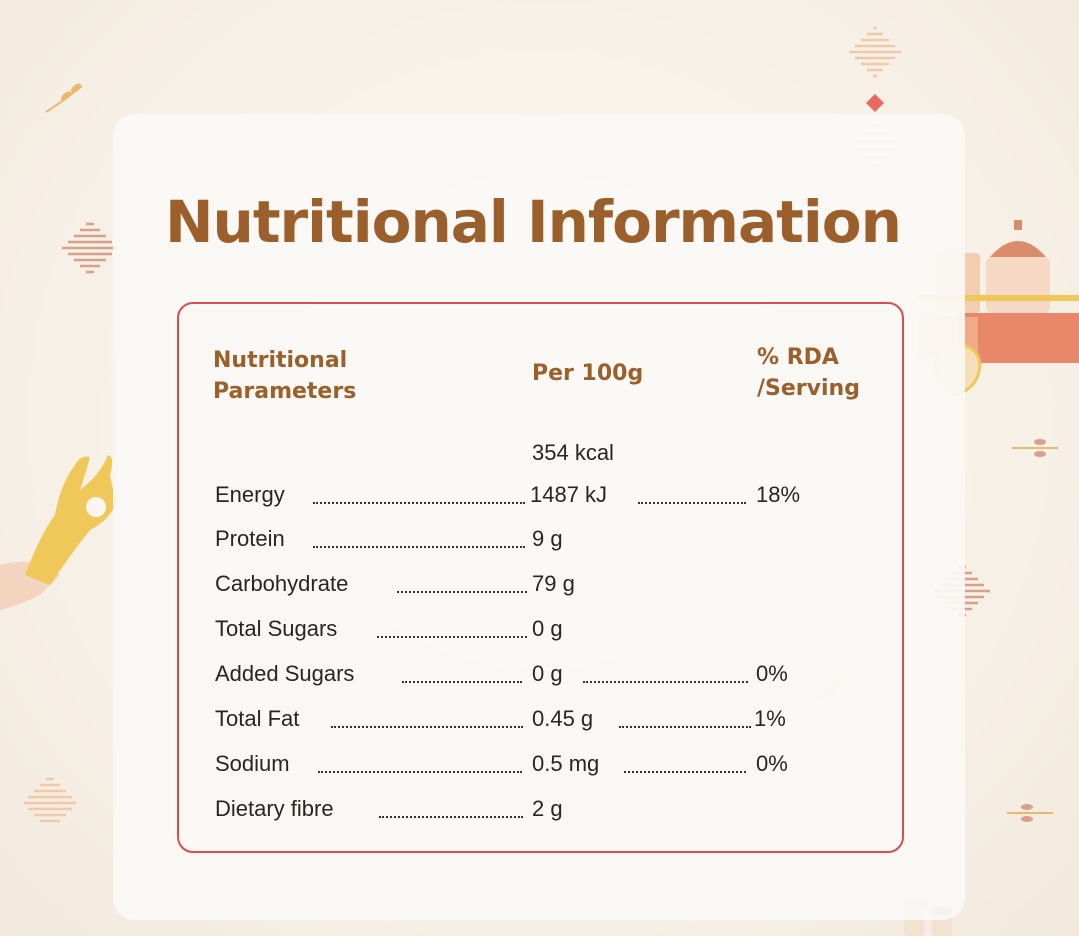 The image size is (1079, 936). I want to click on hand-gesture-icon, so click(59, 532).